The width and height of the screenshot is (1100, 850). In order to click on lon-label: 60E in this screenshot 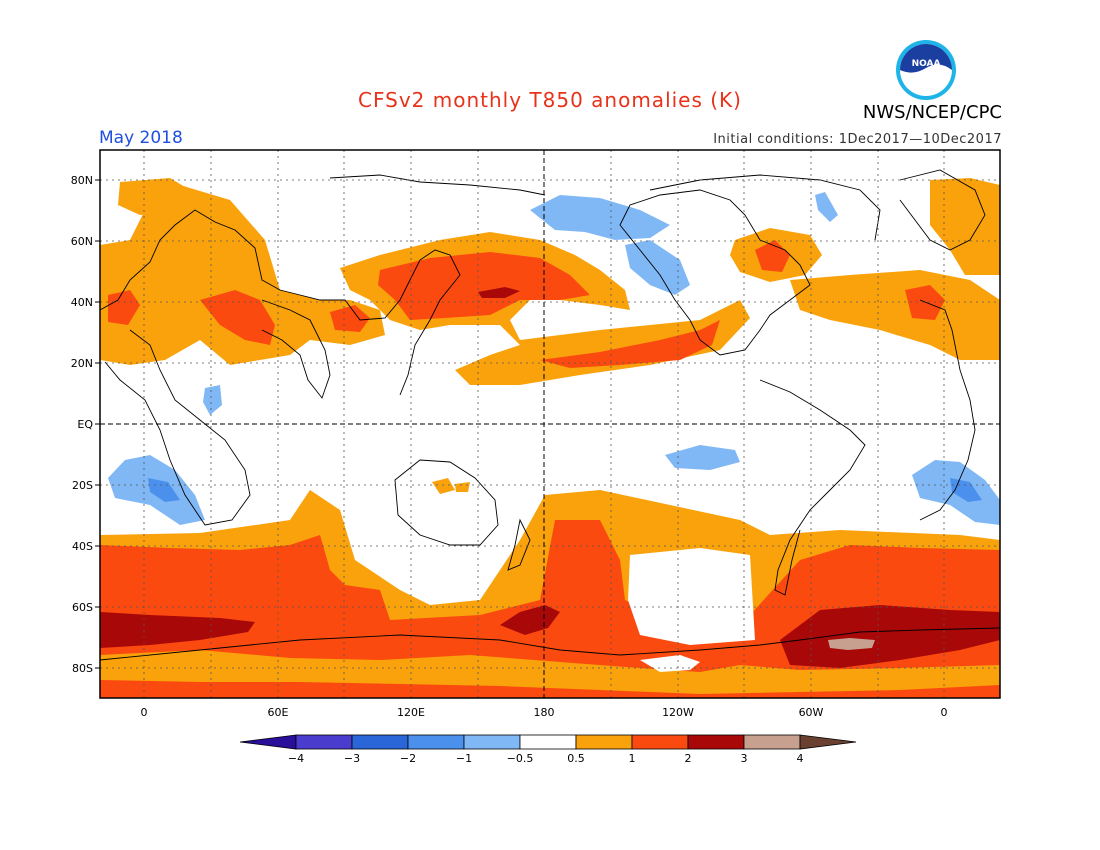, I will do `click(278, 712)`.